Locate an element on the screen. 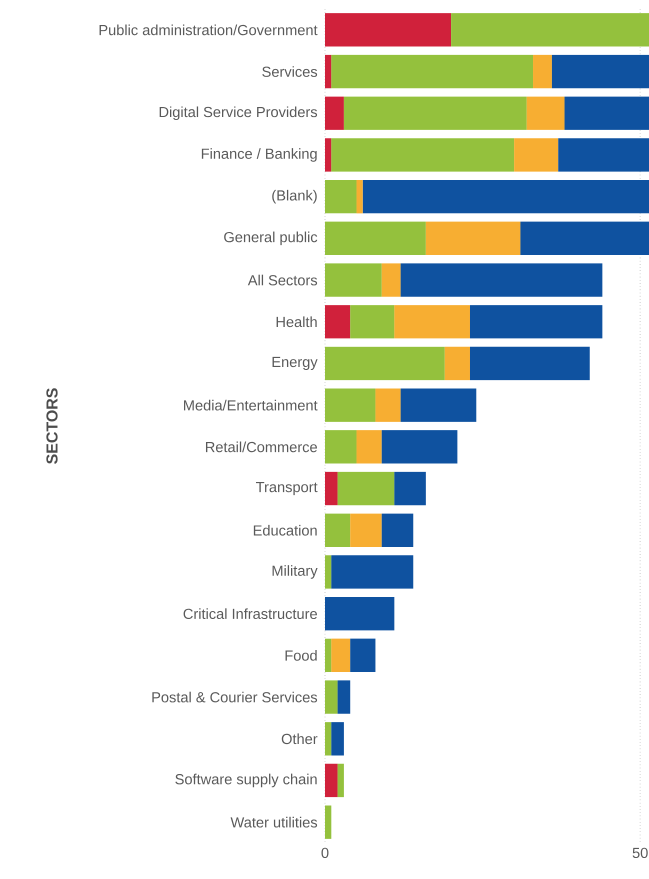  y-tick-label: Postal & Courier Services is located at coordinates (235, 697).